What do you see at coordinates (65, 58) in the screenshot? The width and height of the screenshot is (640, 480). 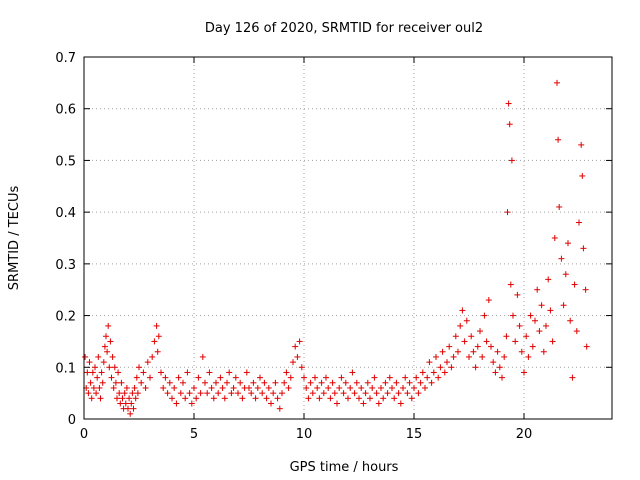 I see `y-tick-label: 0.7` at bounding box center [65, 58].